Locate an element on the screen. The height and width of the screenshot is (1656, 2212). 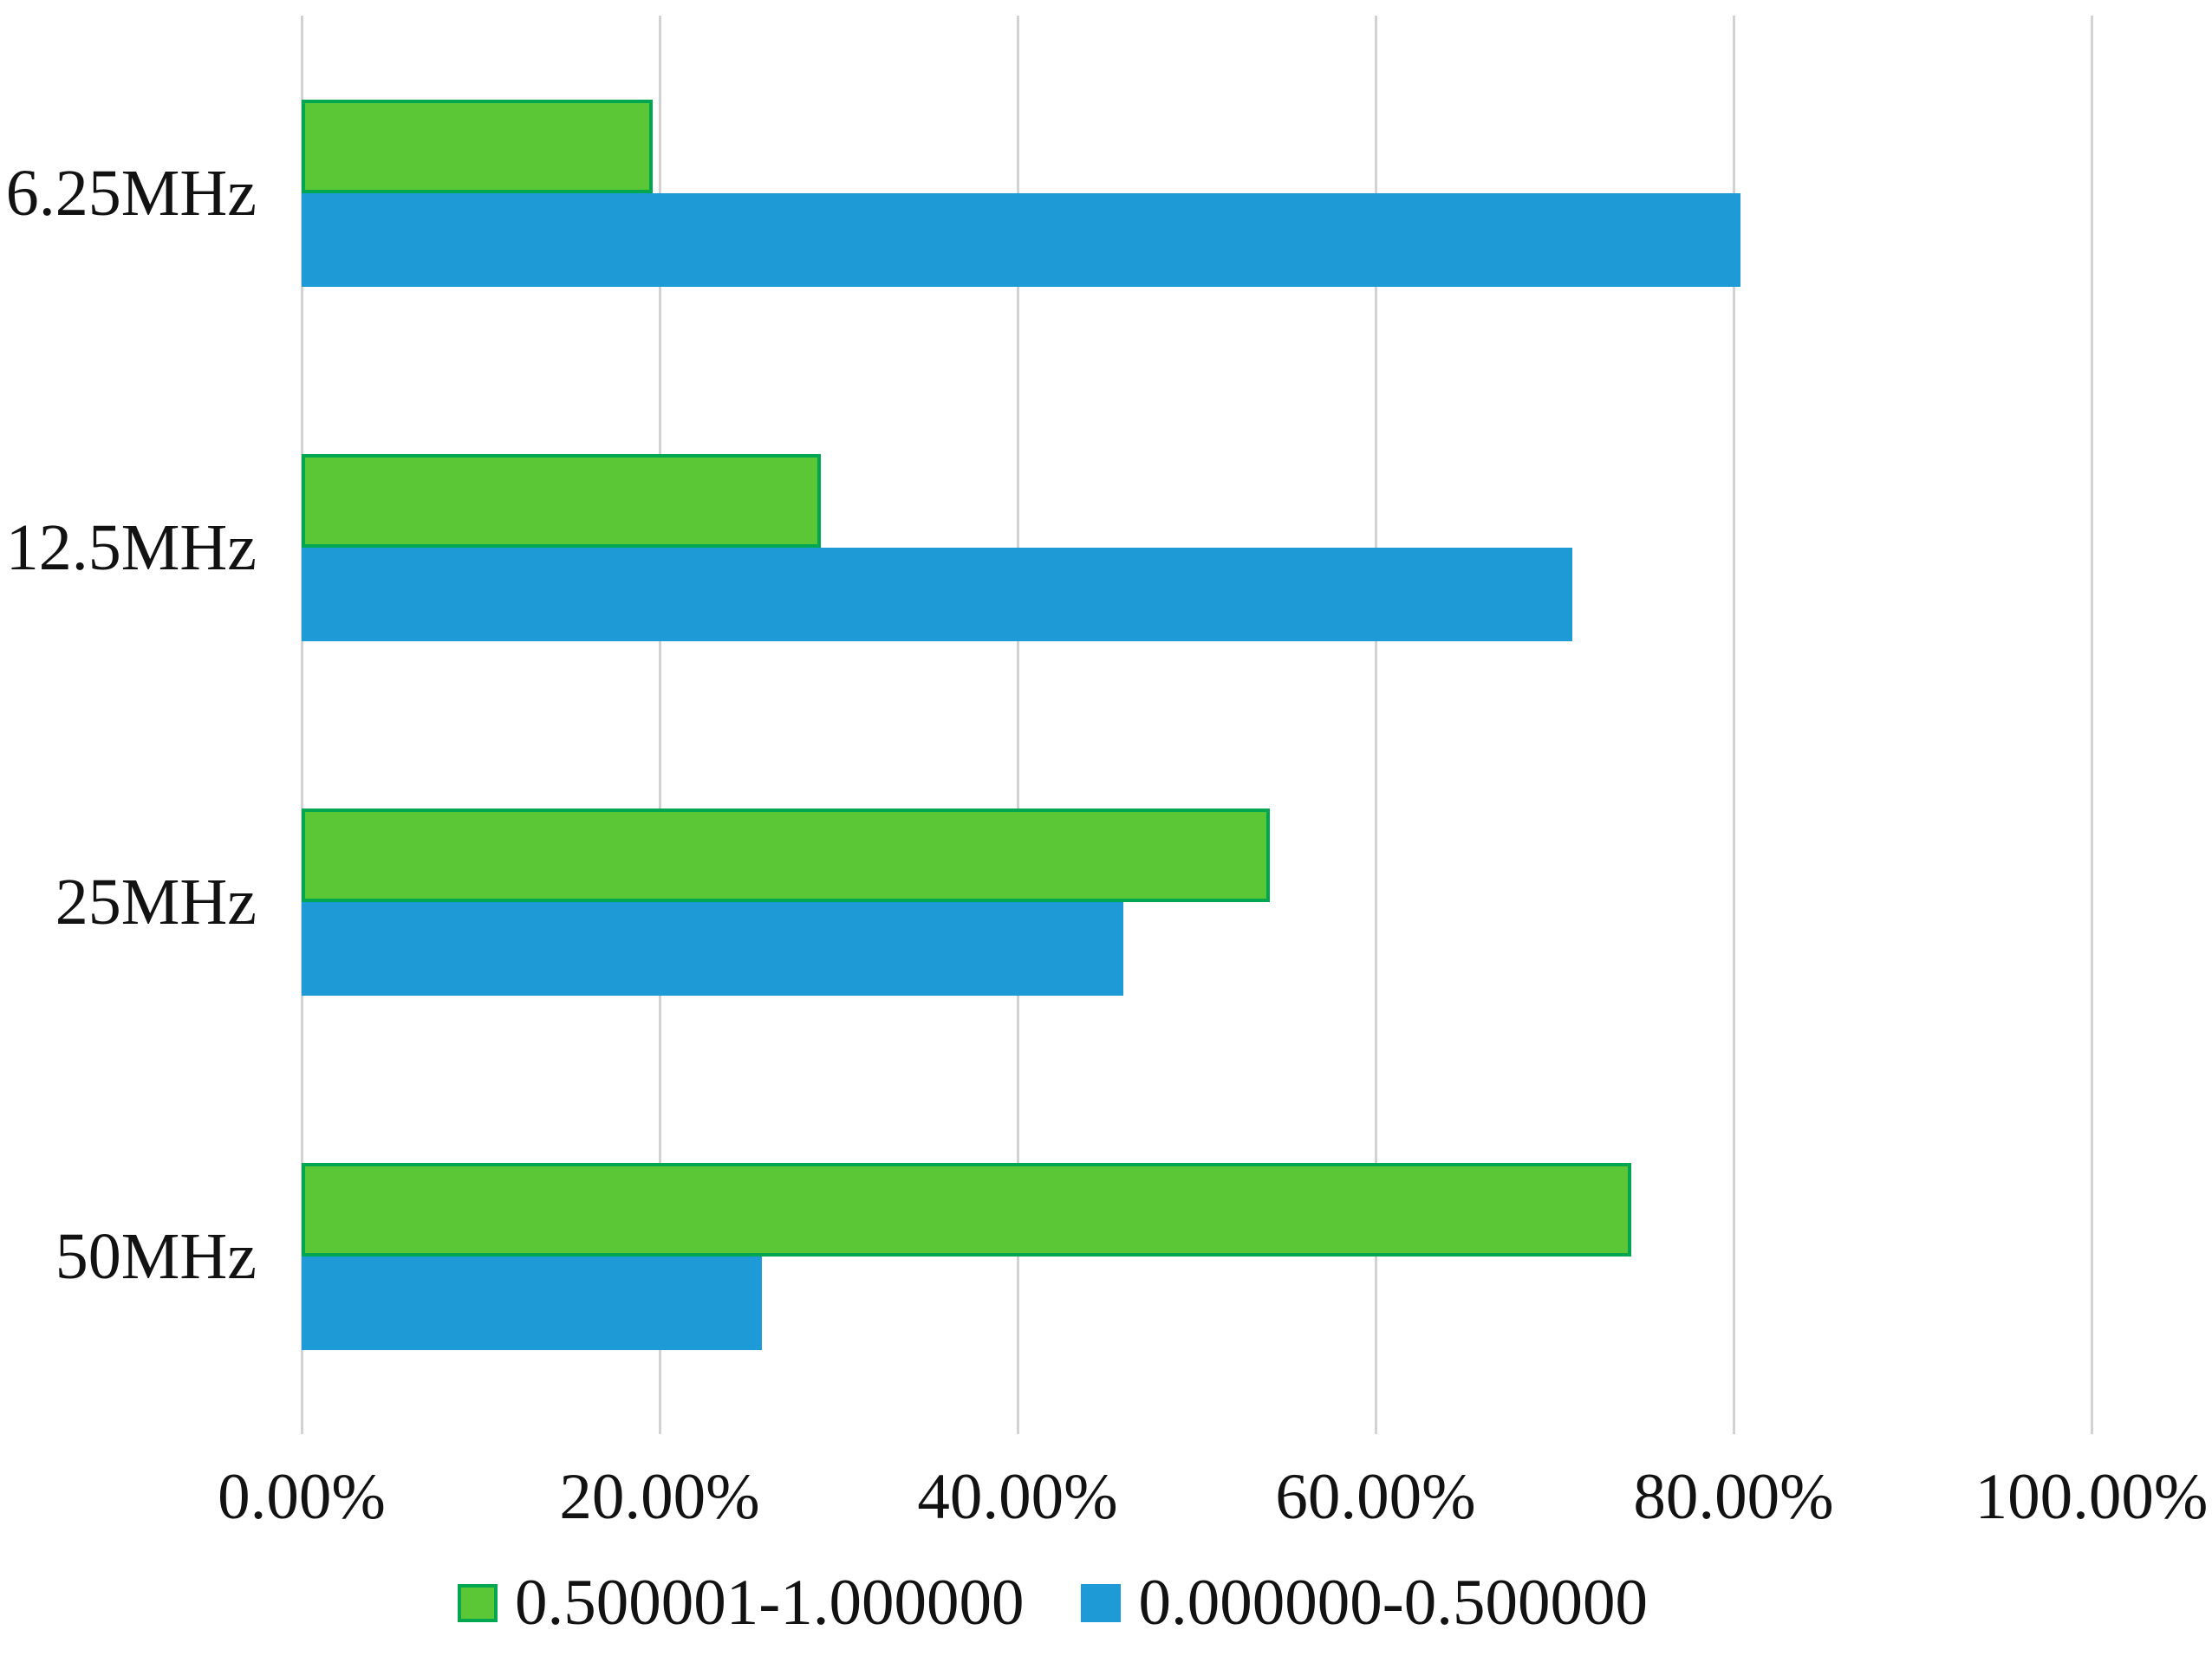
legend-label-lower-range: 0.000000-0.500000 is located at coordinates (1393, 1603).